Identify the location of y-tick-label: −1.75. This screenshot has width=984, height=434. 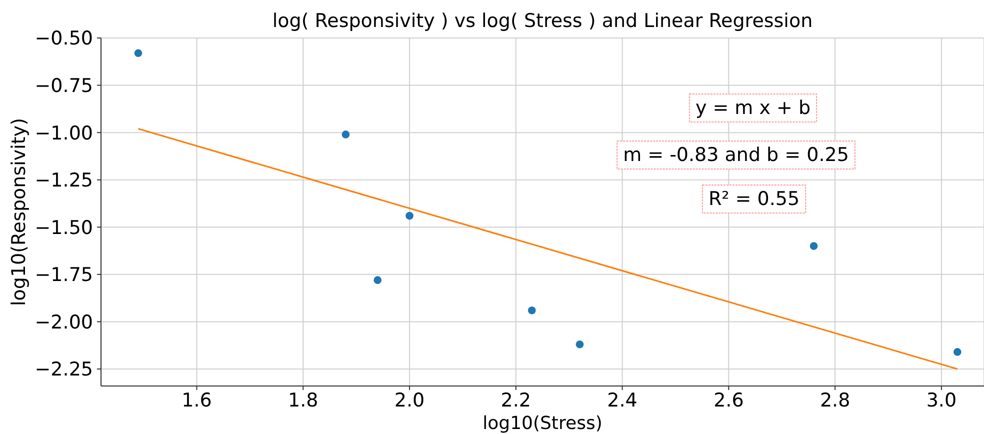
(63, 275).